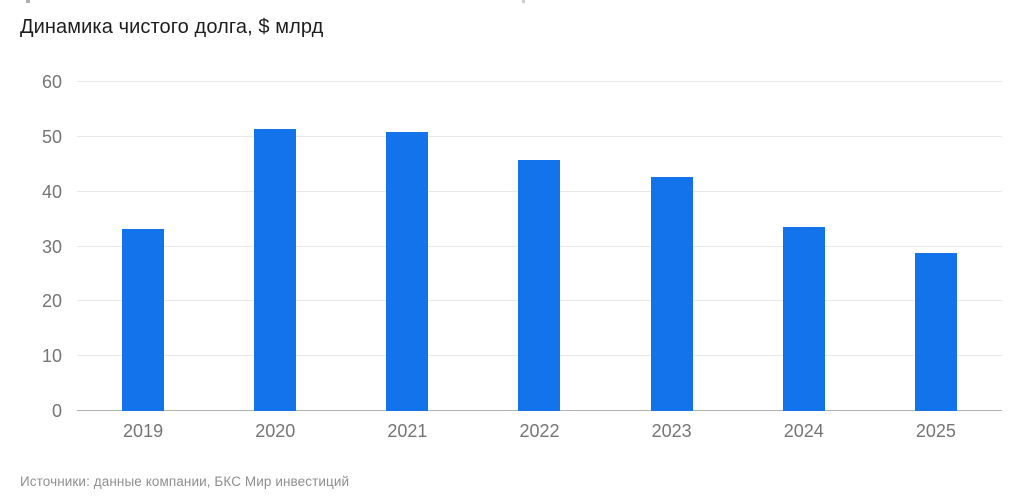 Image resolution: width=1024 pixels, height=498 pixels. I want to click on chart-title: Динамика чистого долга, $ млрд, so click(172, 27).